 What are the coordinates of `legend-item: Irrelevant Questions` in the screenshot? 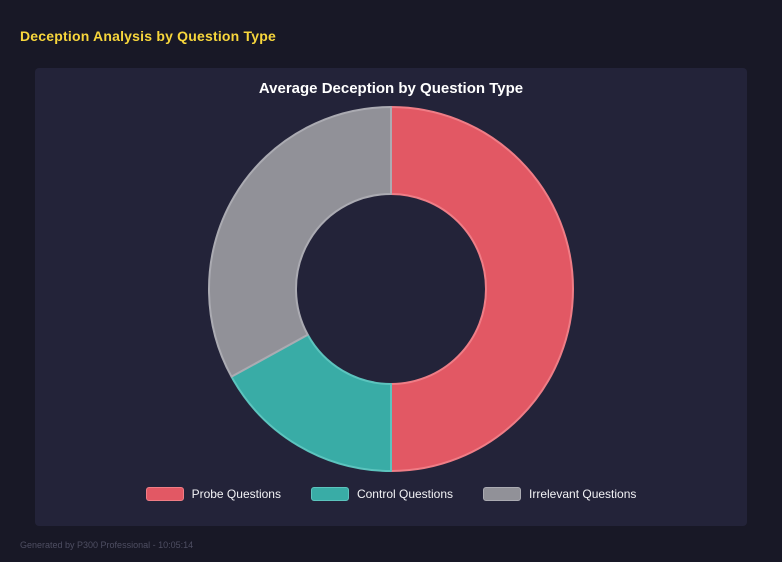 It's located at (559, 494).